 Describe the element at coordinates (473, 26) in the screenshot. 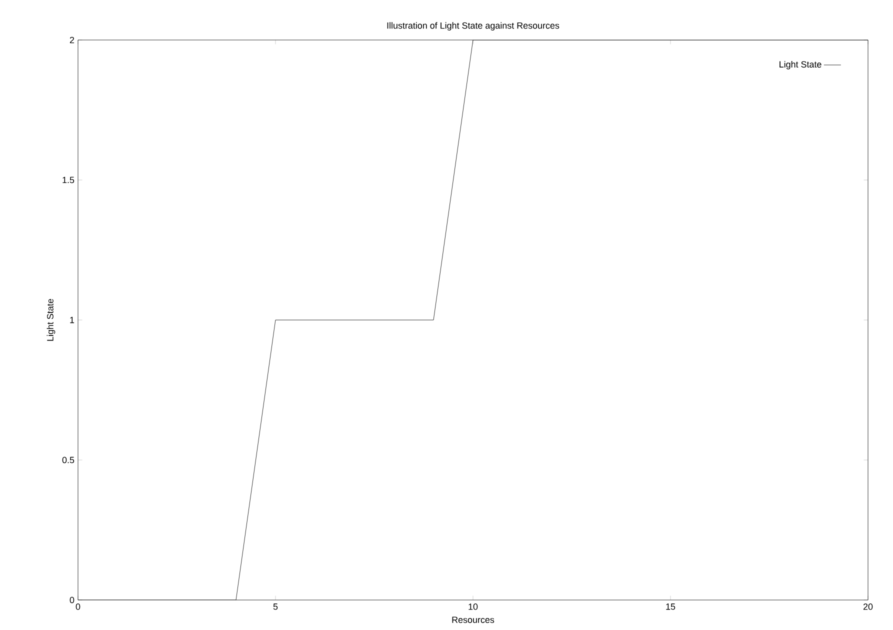

I see `chart-title: Illustration of Light State against Resources` at that location.